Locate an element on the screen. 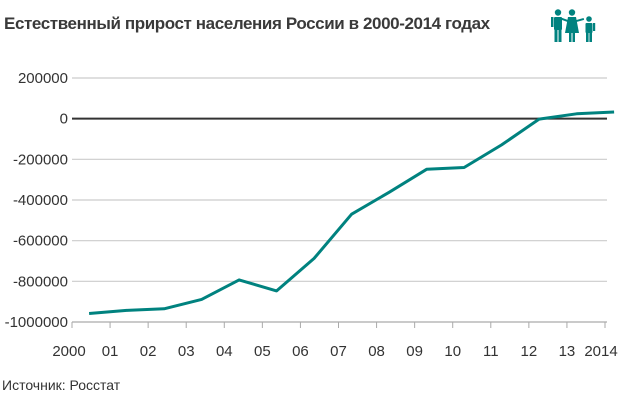 The image size is (624, 405). x-tick-label: 02 is located at coordinates (148, 351).